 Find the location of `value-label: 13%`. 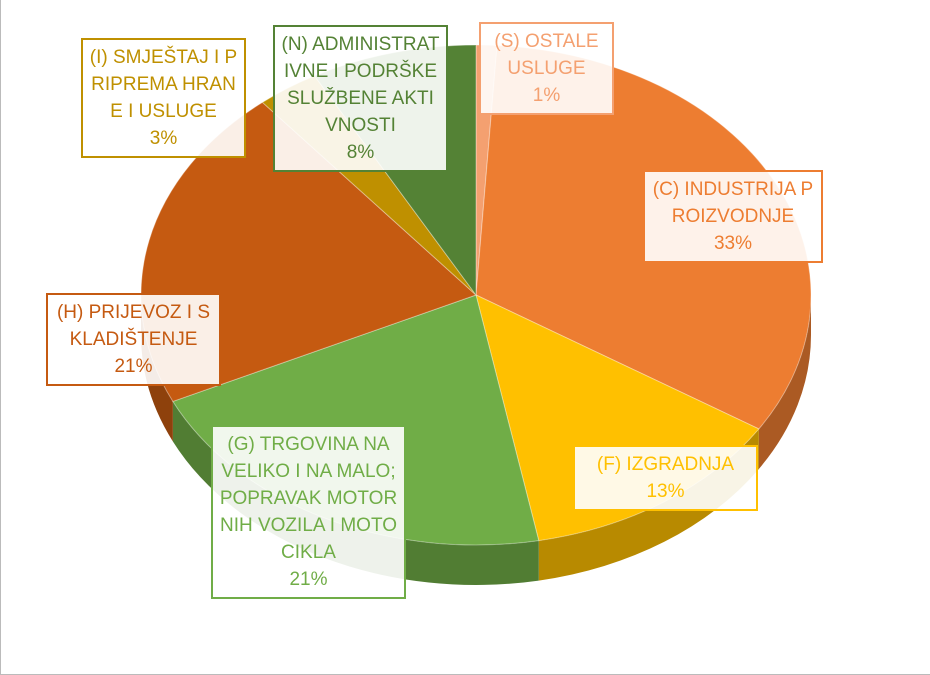

value-label: 13% is located at coordinates (665, 491).